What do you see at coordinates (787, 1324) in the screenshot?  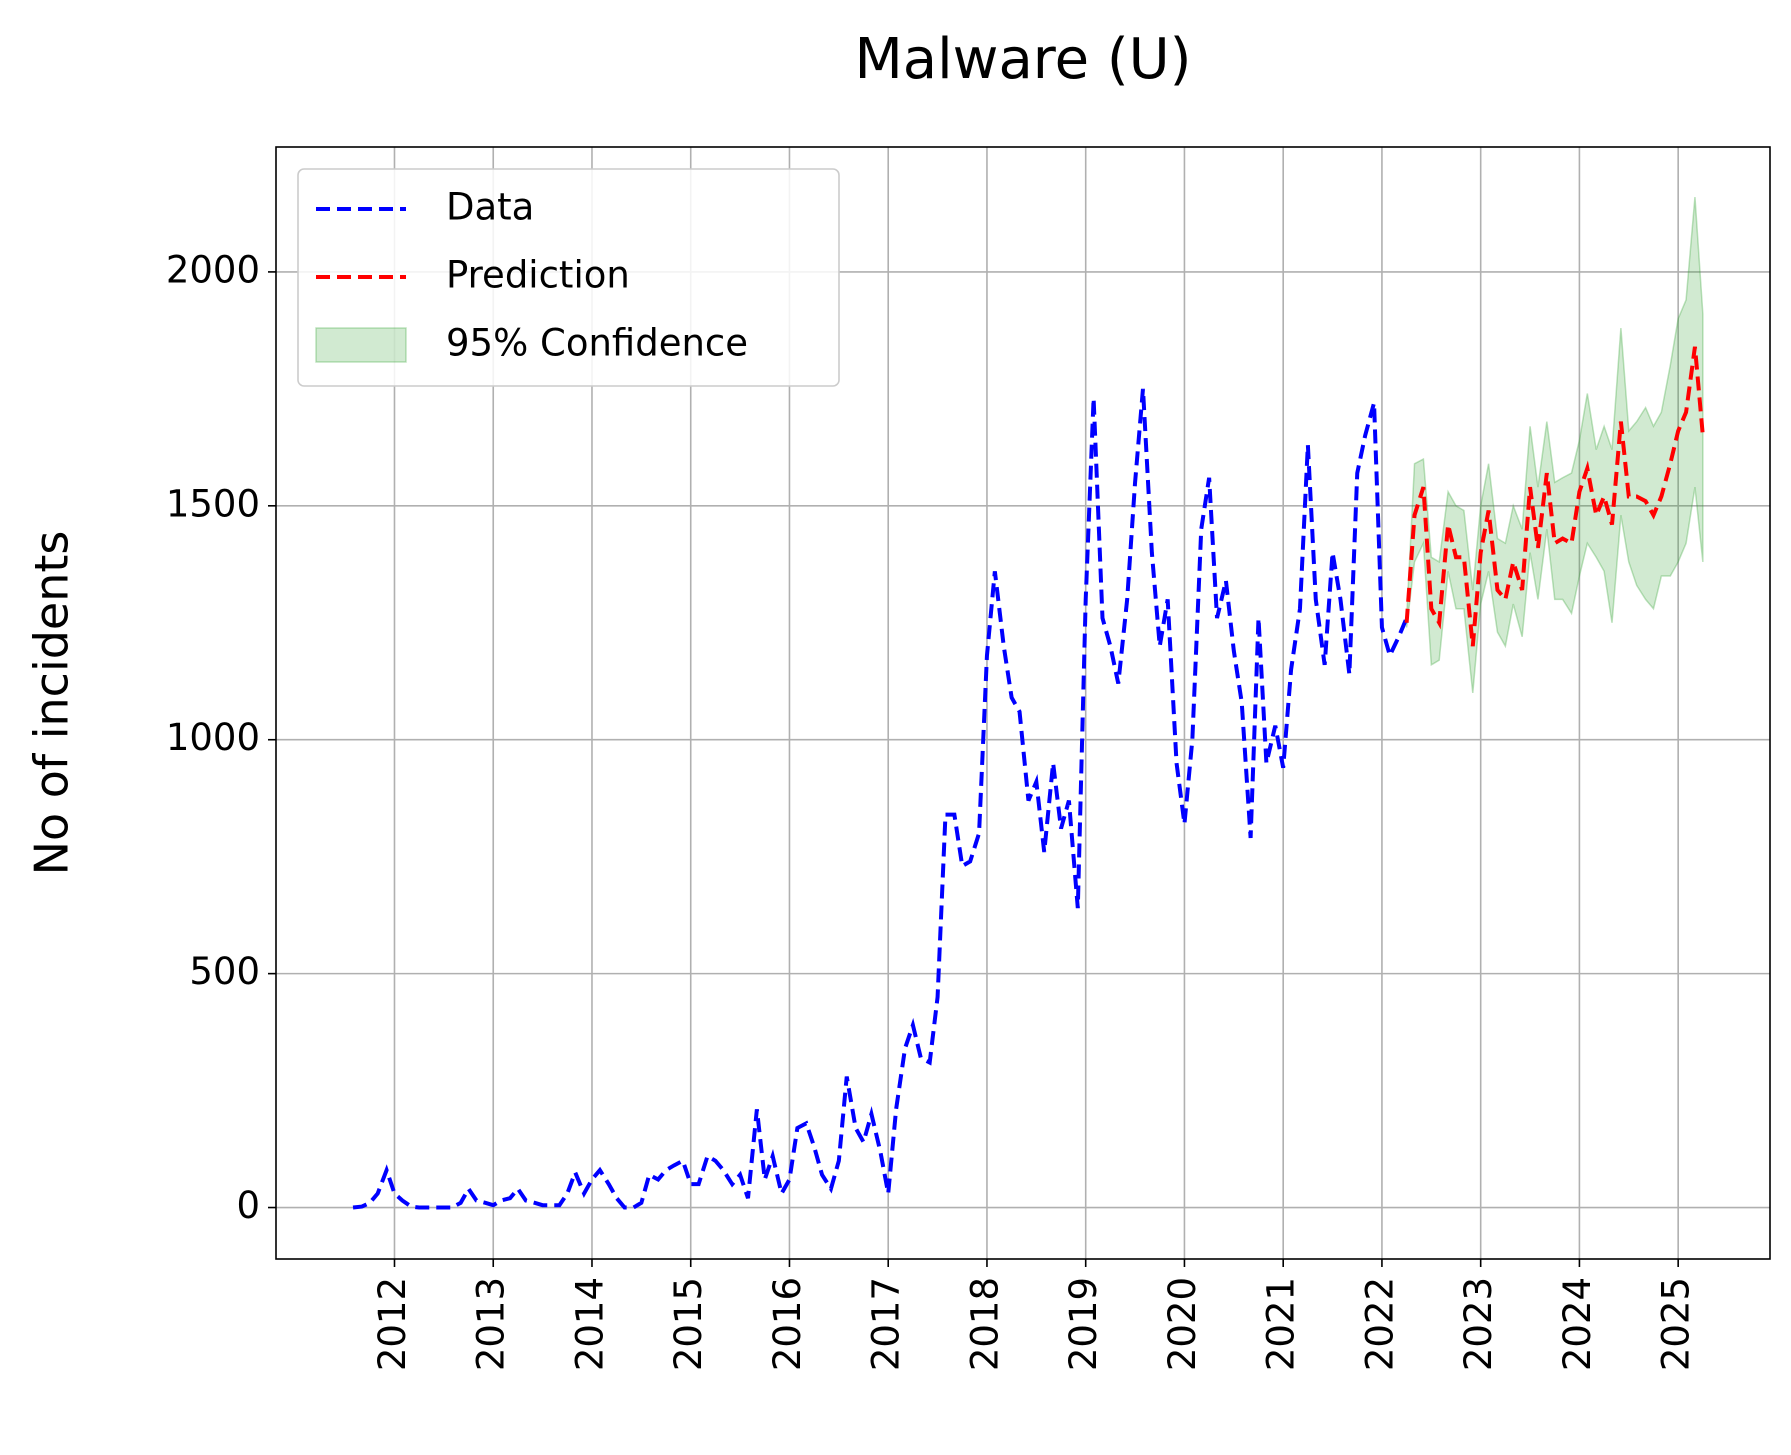 I see `x-tick-label: 2016` at bounding box center [787, 1324].